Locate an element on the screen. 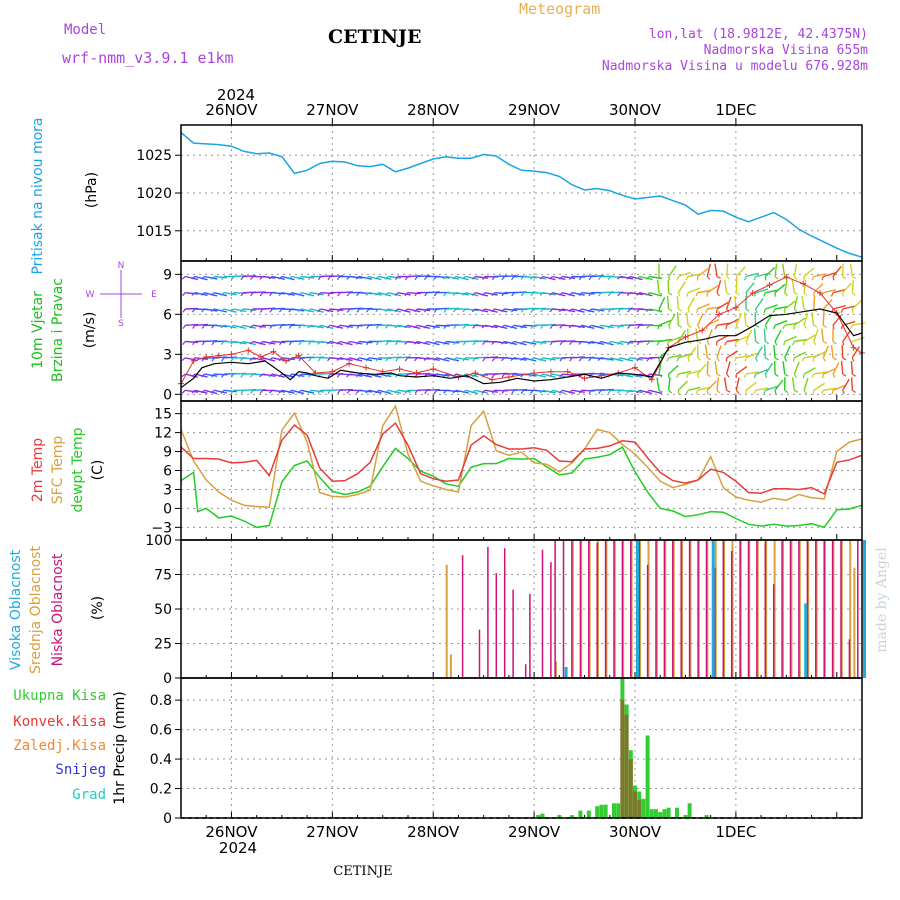  y-tick-label: 25 is located at coordinates (163, 645).